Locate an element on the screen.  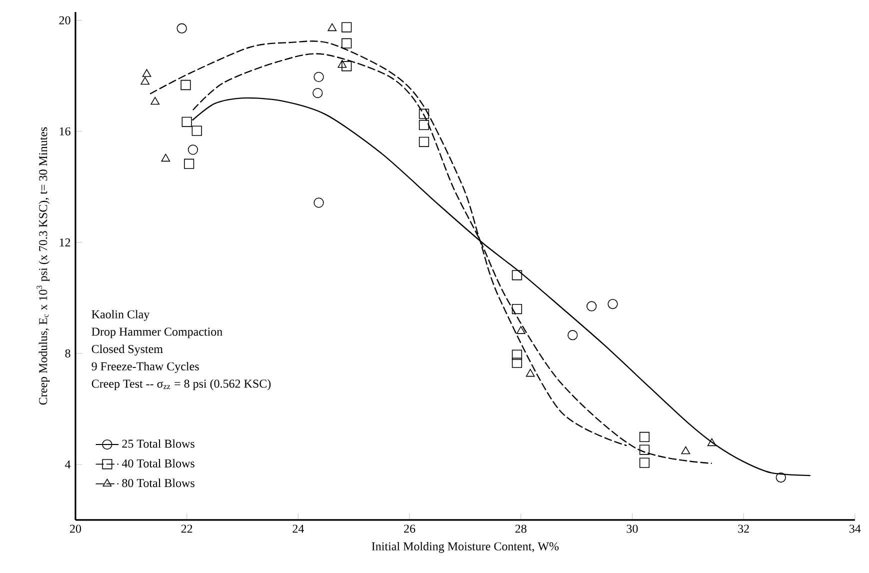
y-tick-label: 4 is located at coordinates (67, 464).